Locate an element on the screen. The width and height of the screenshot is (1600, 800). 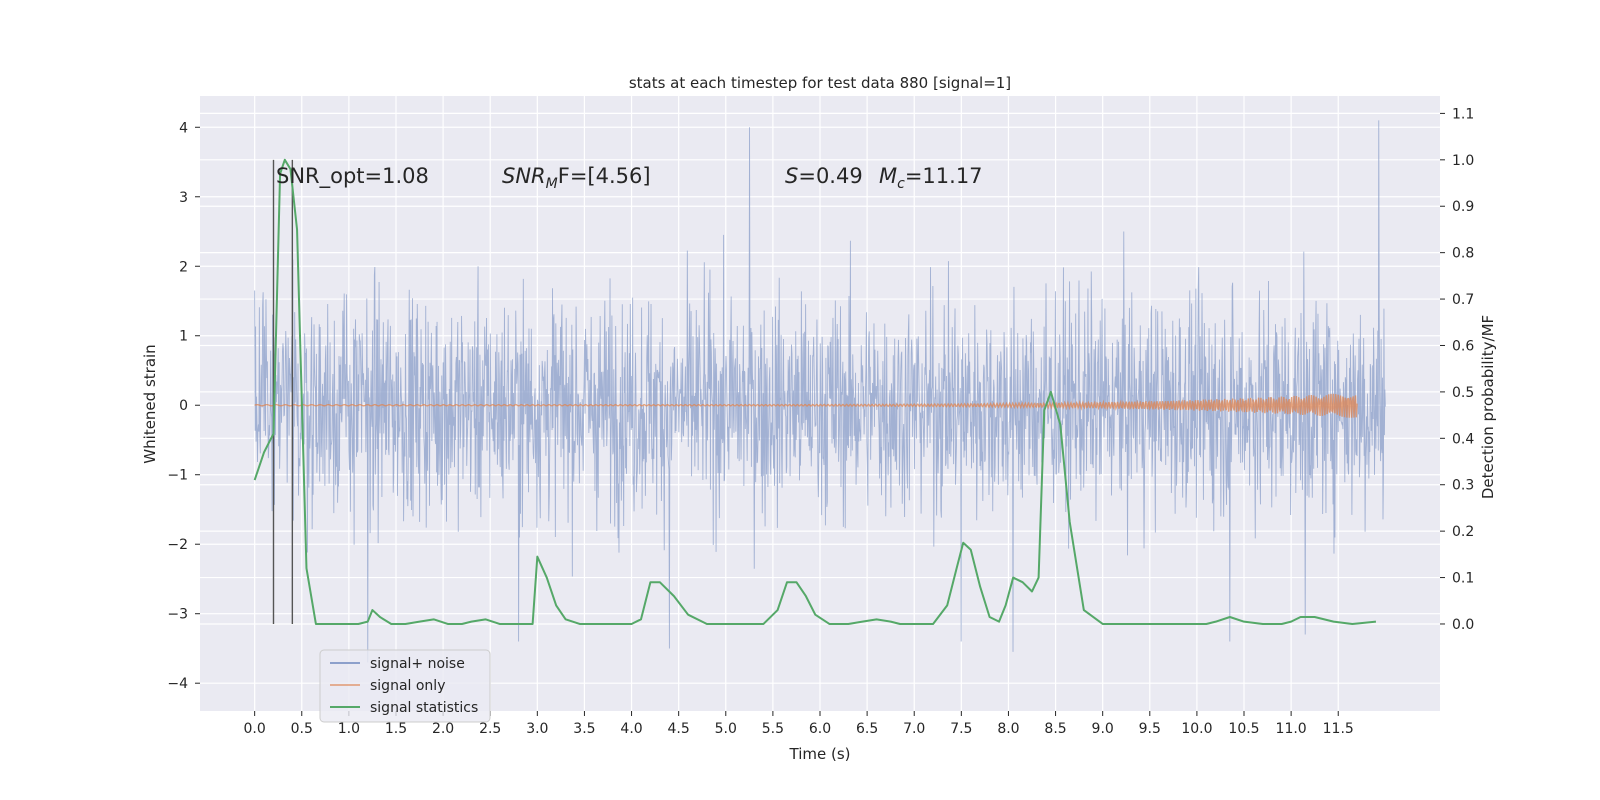
y-tick-label: 3 is located at coordinates (183, 198).